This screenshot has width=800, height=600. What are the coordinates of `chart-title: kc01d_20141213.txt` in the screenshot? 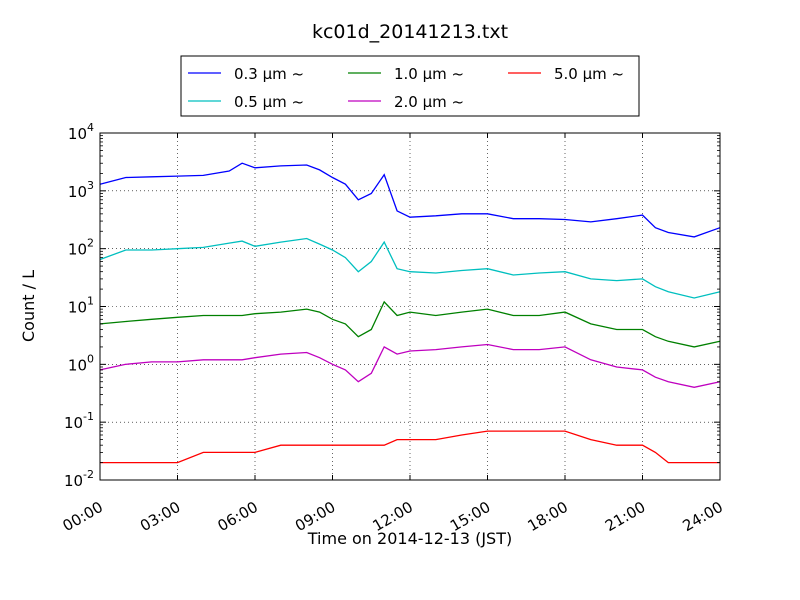 It's located at (410, 32).